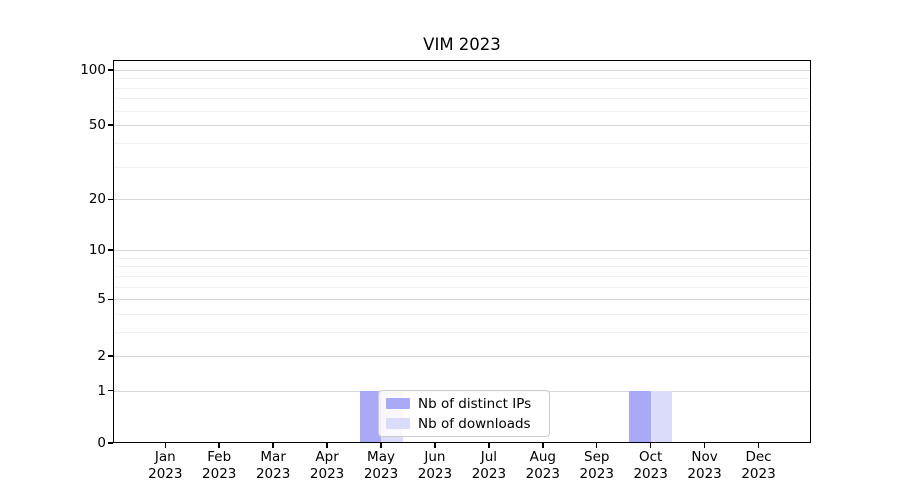 The height and width of the screenshot is (500, 900). Describe the element at coordinates (273, 465) in the screenshot. I see `x-tick-label-mar: Mar 2023` at that location.